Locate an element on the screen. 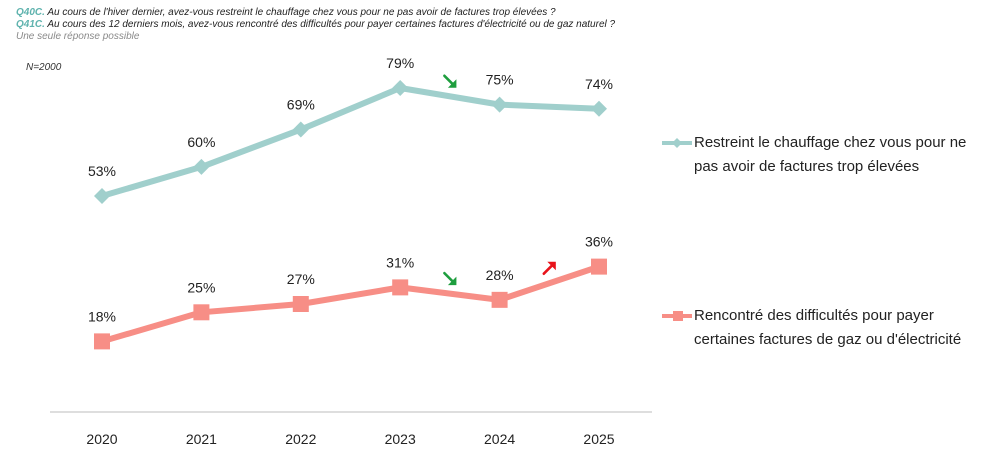 The width and height of the screenshot is (985, 458). sample-size: N=2000 is located at coordinates (44, 67).